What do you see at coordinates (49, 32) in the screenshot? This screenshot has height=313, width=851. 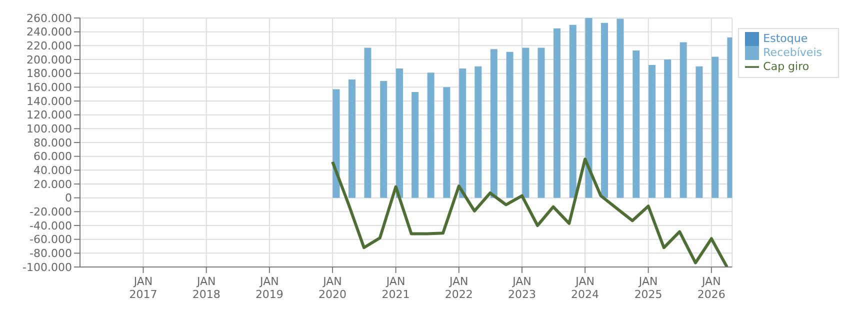 I see `y-tick-label: 240.000` at bounding box center [49, 32].